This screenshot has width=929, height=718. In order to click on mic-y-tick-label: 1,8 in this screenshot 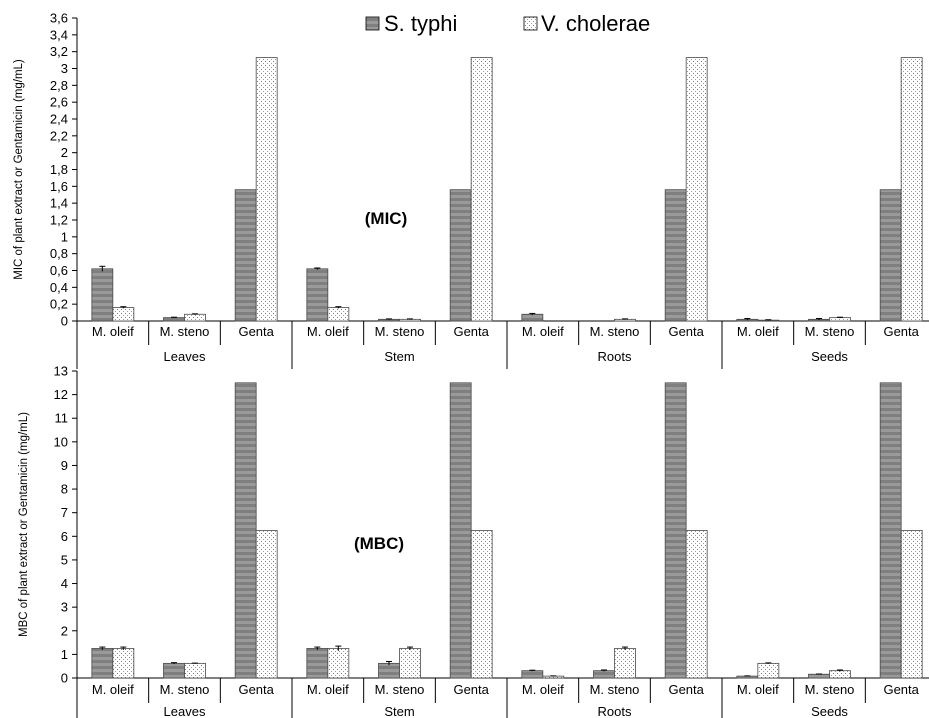, I will do `click(59, 169)`.